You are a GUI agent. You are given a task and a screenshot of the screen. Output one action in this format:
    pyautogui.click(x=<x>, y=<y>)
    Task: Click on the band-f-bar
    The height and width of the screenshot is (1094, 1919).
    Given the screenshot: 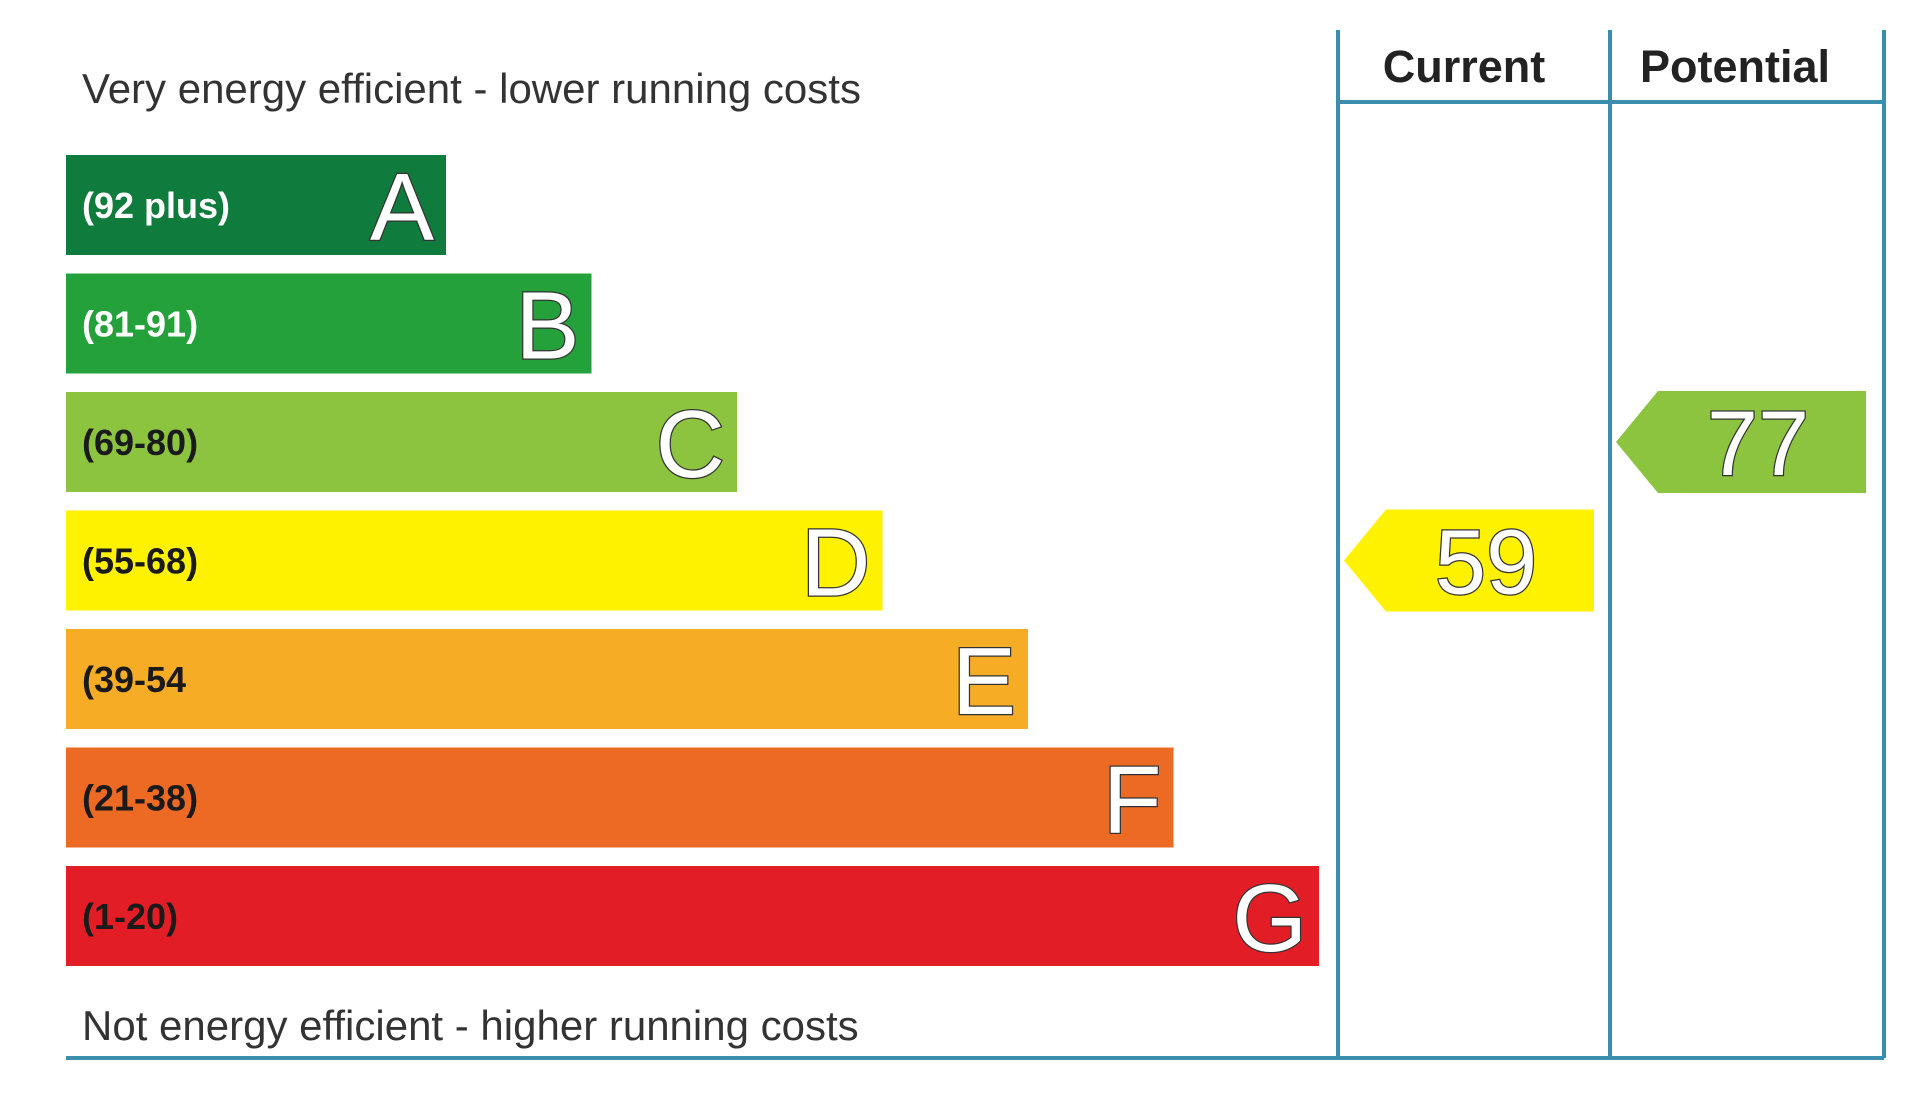 What is the action you would take?
    pyautogui.click(x=620, y=797)
    